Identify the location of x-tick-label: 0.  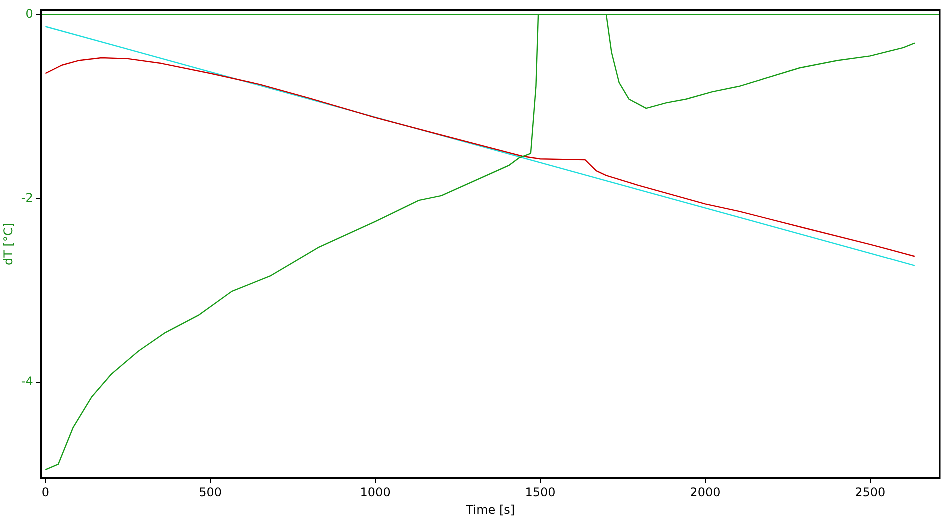
(46, 493).